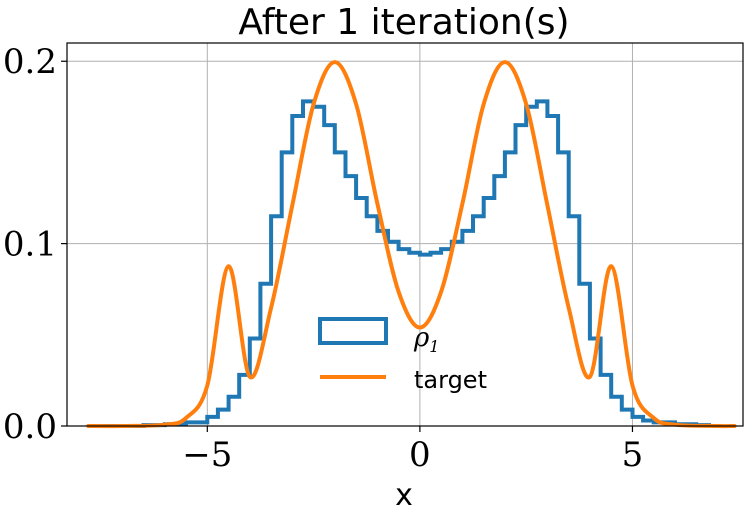 This screenshot has height=510, width=747. What do you see at coordinates (353, 331) in the screenshot?
I see `legend-swatch-rho` at bounding box center [353, 331].